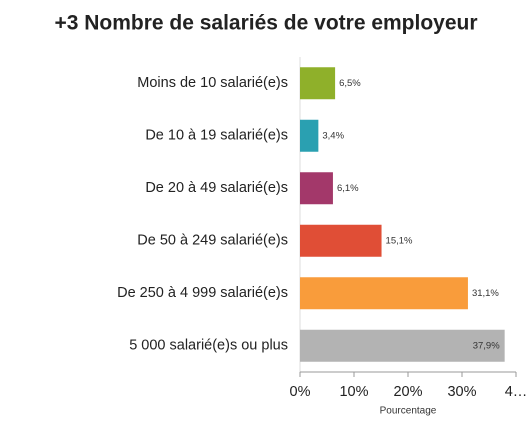 This screenshot has height=438, width=532. I want to click on x-tick-label: 20%, so click(407, 392).